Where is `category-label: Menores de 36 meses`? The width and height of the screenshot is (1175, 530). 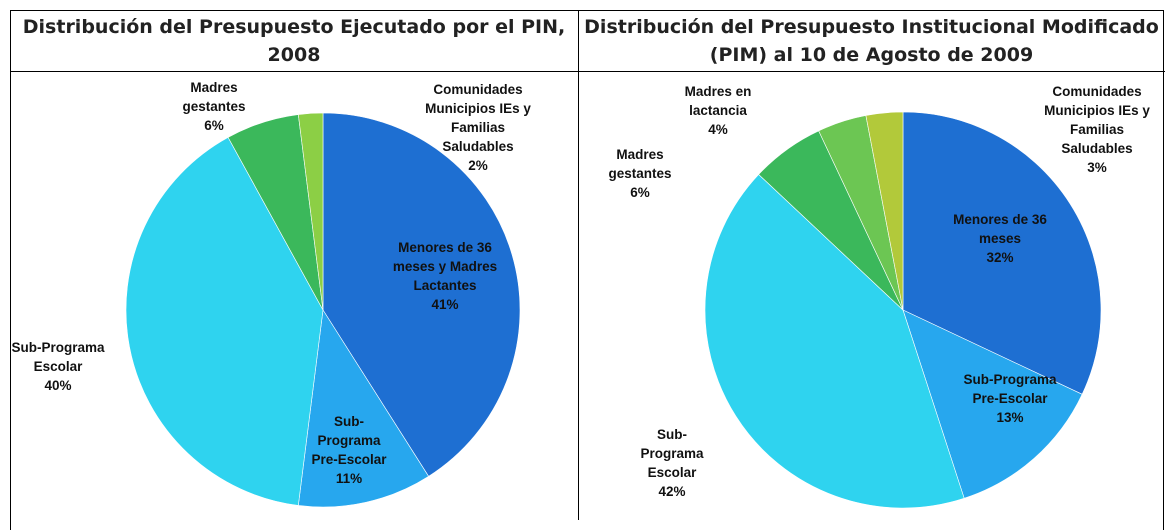 category-label: Menores de 36 meses is located at coordinates (1000, 229).